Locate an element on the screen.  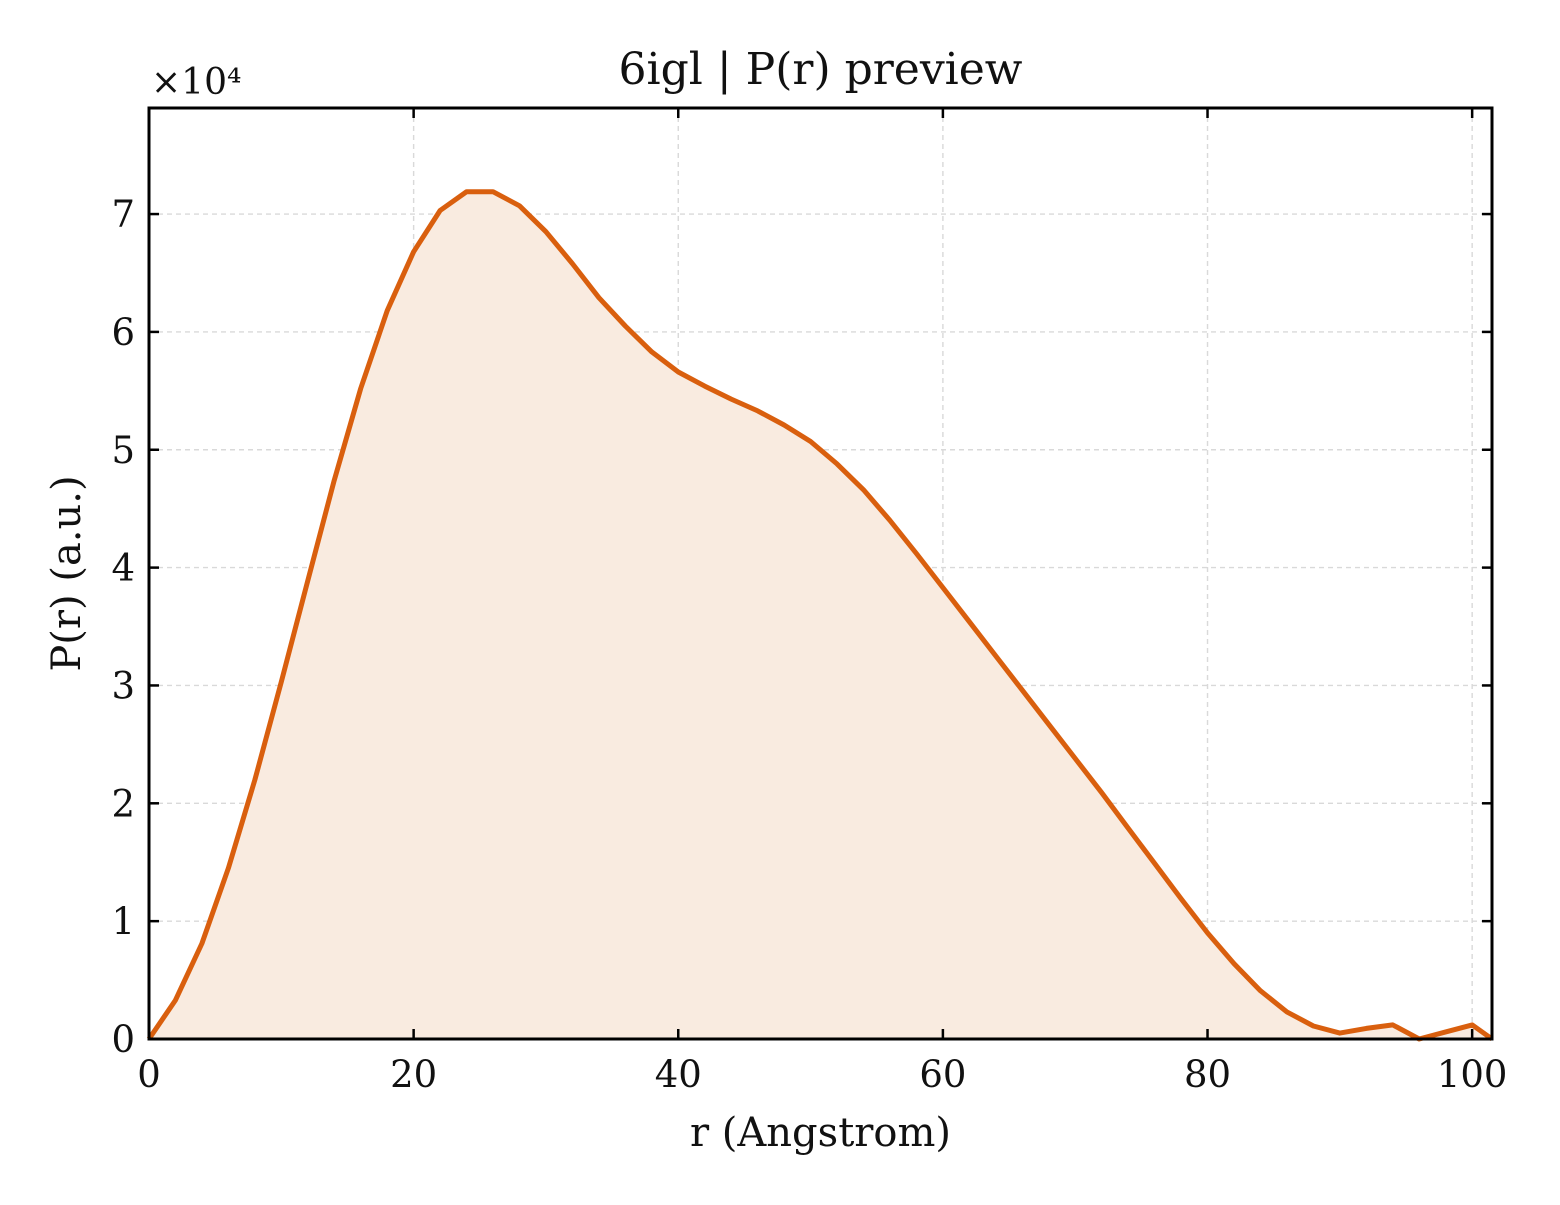
y-tick-label: 7 is located at coordinates (123, 214).